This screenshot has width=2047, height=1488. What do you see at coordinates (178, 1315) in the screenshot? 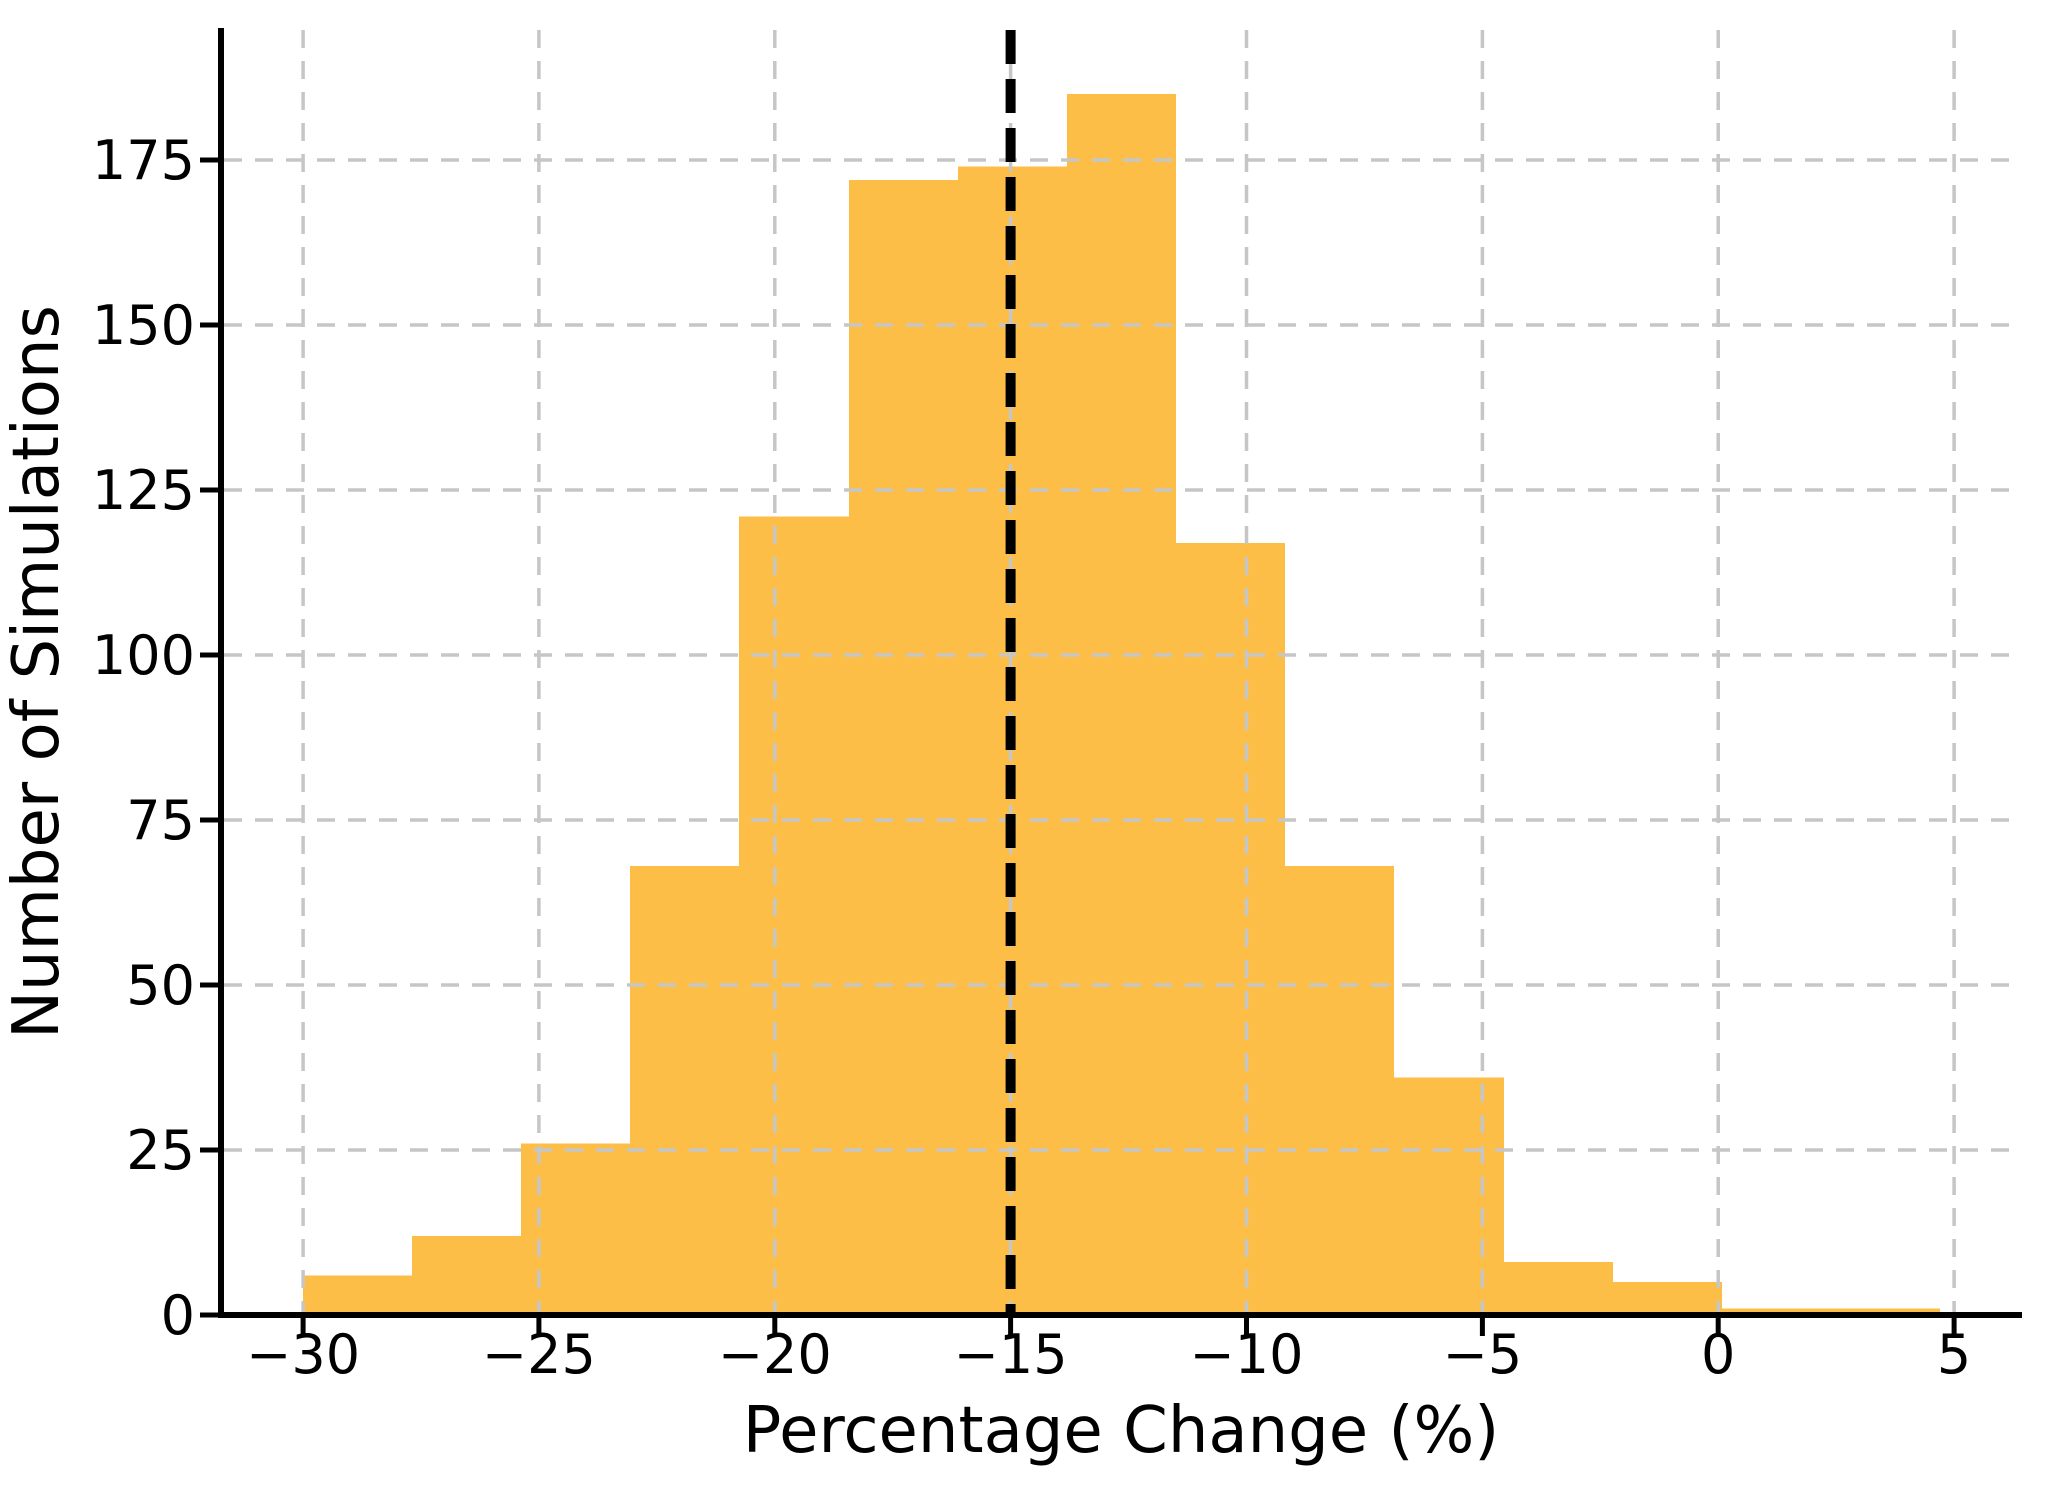
I see `y-tick-label: 0` at bounding box center [178, 1315].